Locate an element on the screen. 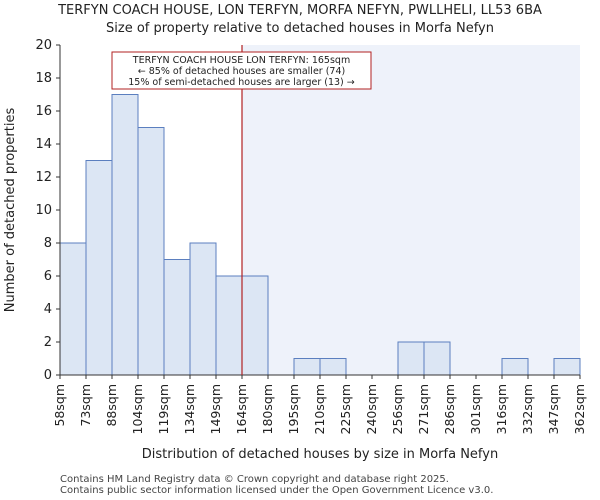  y-tick-label: 4 is located at coordinates (48, 309).